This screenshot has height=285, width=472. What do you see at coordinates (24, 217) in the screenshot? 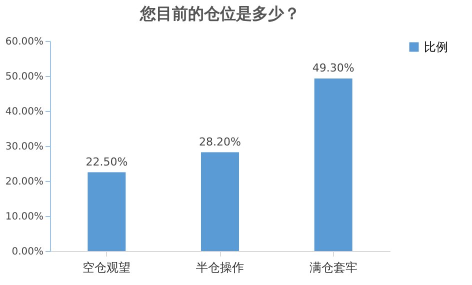
I see `y-tick-label: 10.00%` at bounding box center [24, 217].